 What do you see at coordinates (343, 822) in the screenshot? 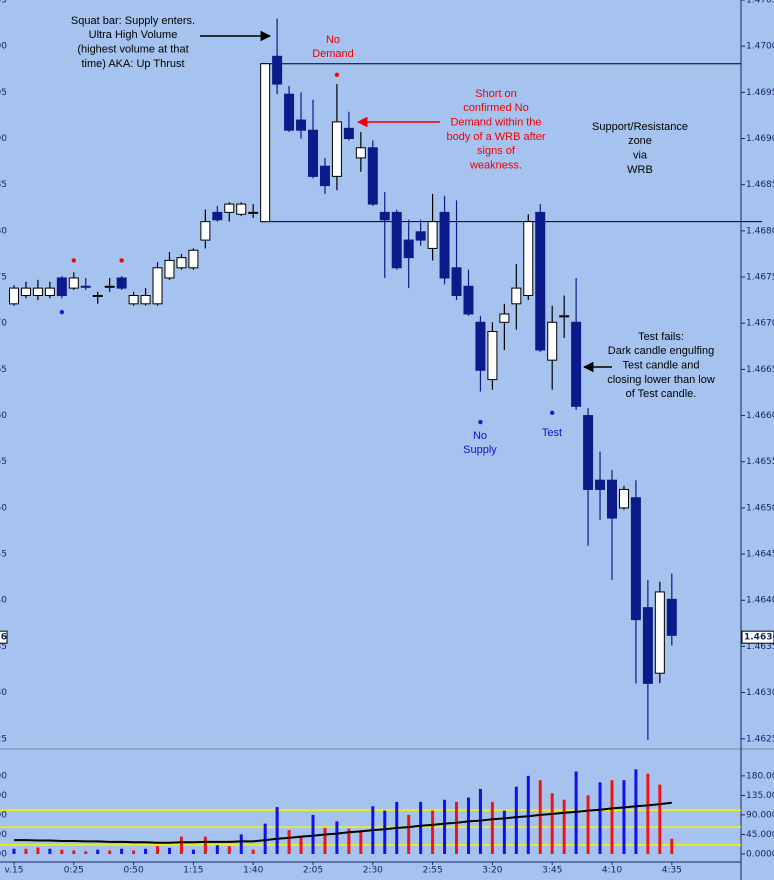
I see `moving-average` at bounding box center [343, 822].